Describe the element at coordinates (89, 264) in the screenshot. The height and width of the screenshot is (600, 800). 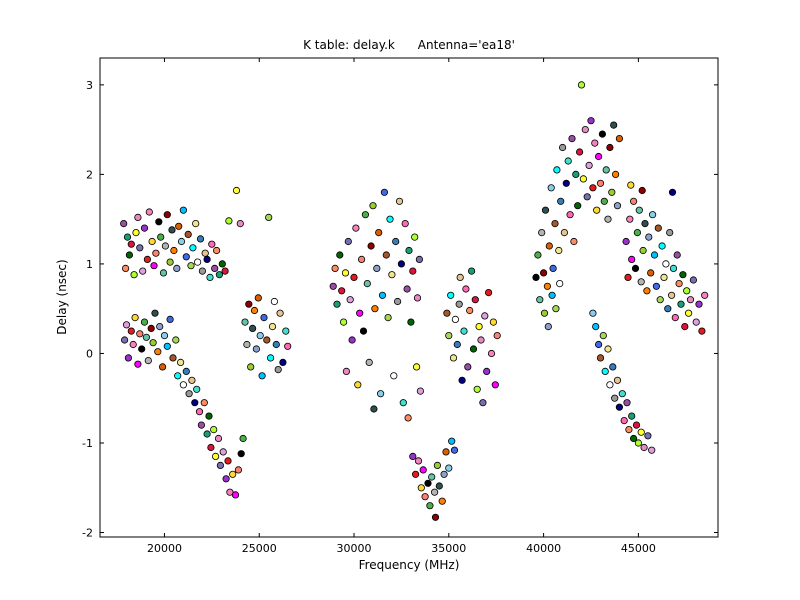
I see `y-tick-label: 1` at that location.